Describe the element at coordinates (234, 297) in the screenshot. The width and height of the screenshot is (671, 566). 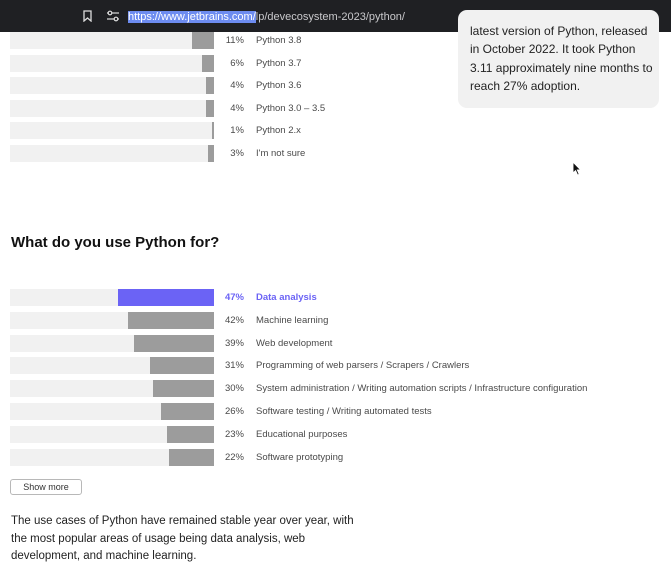
I see `bar-percent: 47%` at that location.